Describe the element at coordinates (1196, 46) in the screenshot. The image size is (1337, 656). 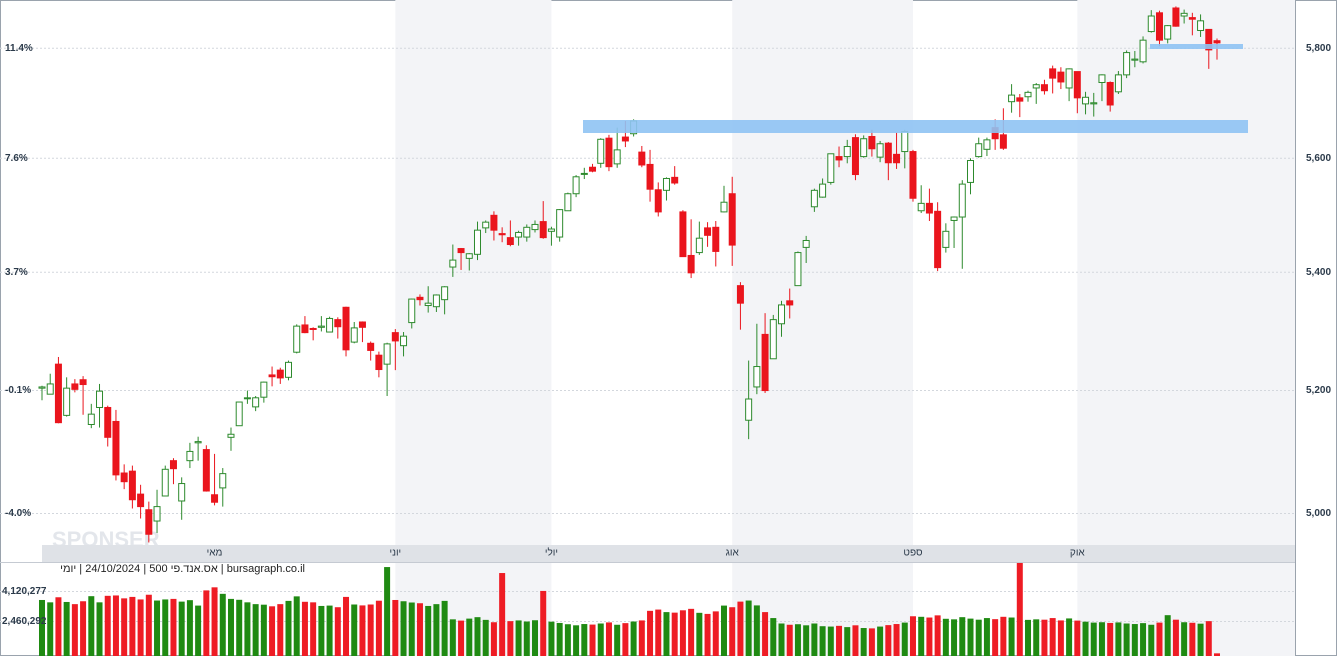
I see `highlight-band` at that location.